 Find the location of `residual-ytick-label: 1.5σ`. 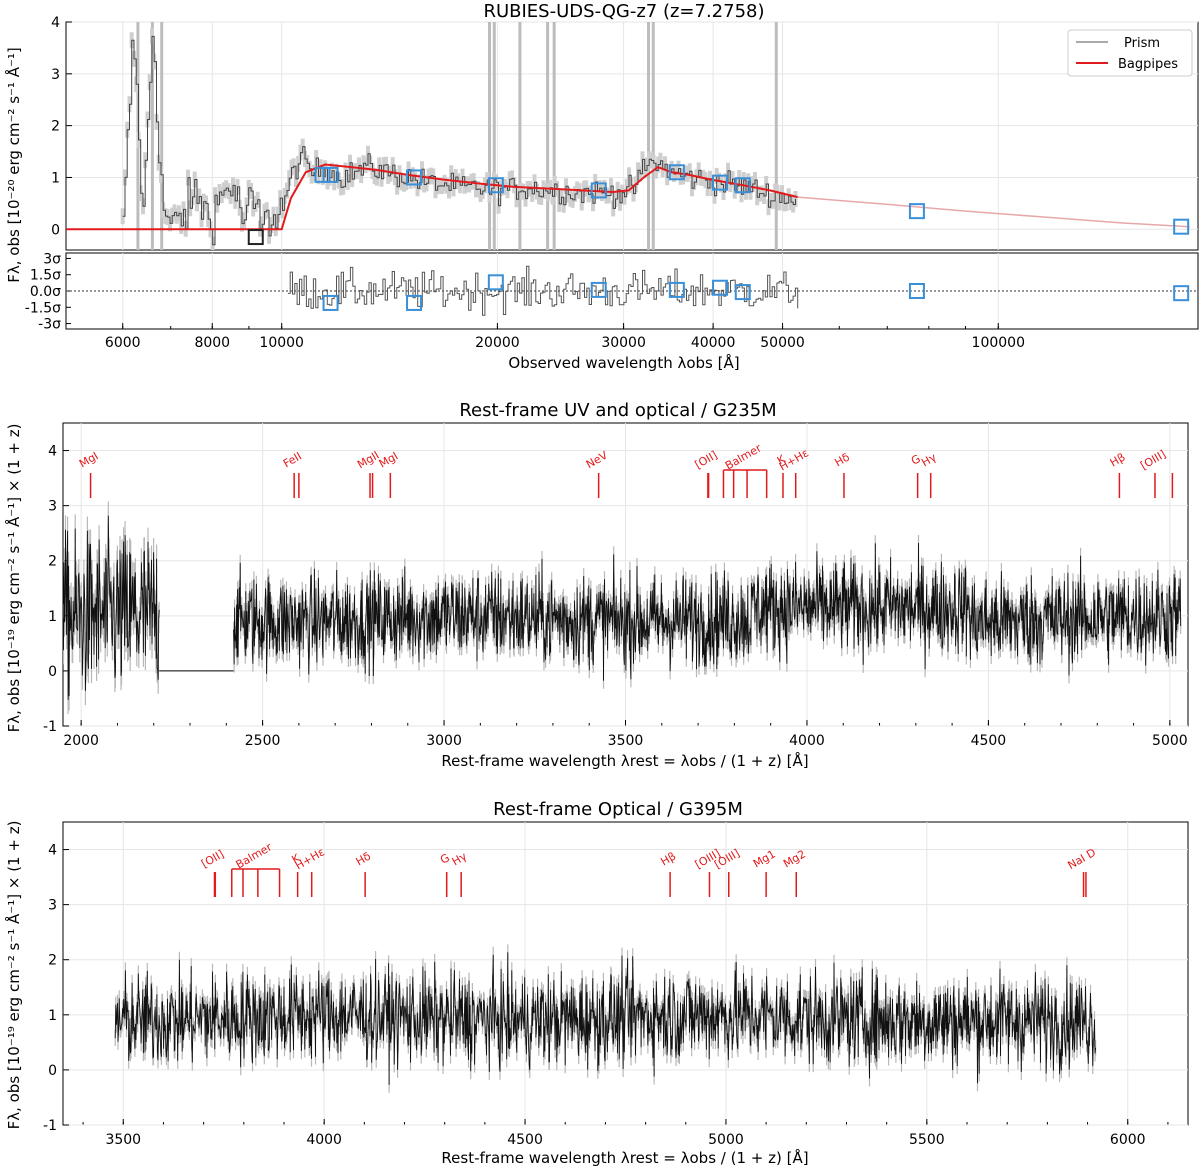

residual-ytick-label: 1.5σ is located at coordinates (45, 276).